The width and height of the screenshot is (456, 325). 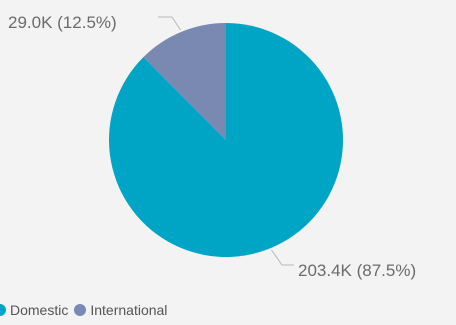 What do you see at coordinates (357, 270) in the screenshot?
I see `data-label-domestic: 203.4K (87.5%)` at bounding box center [357, 270].